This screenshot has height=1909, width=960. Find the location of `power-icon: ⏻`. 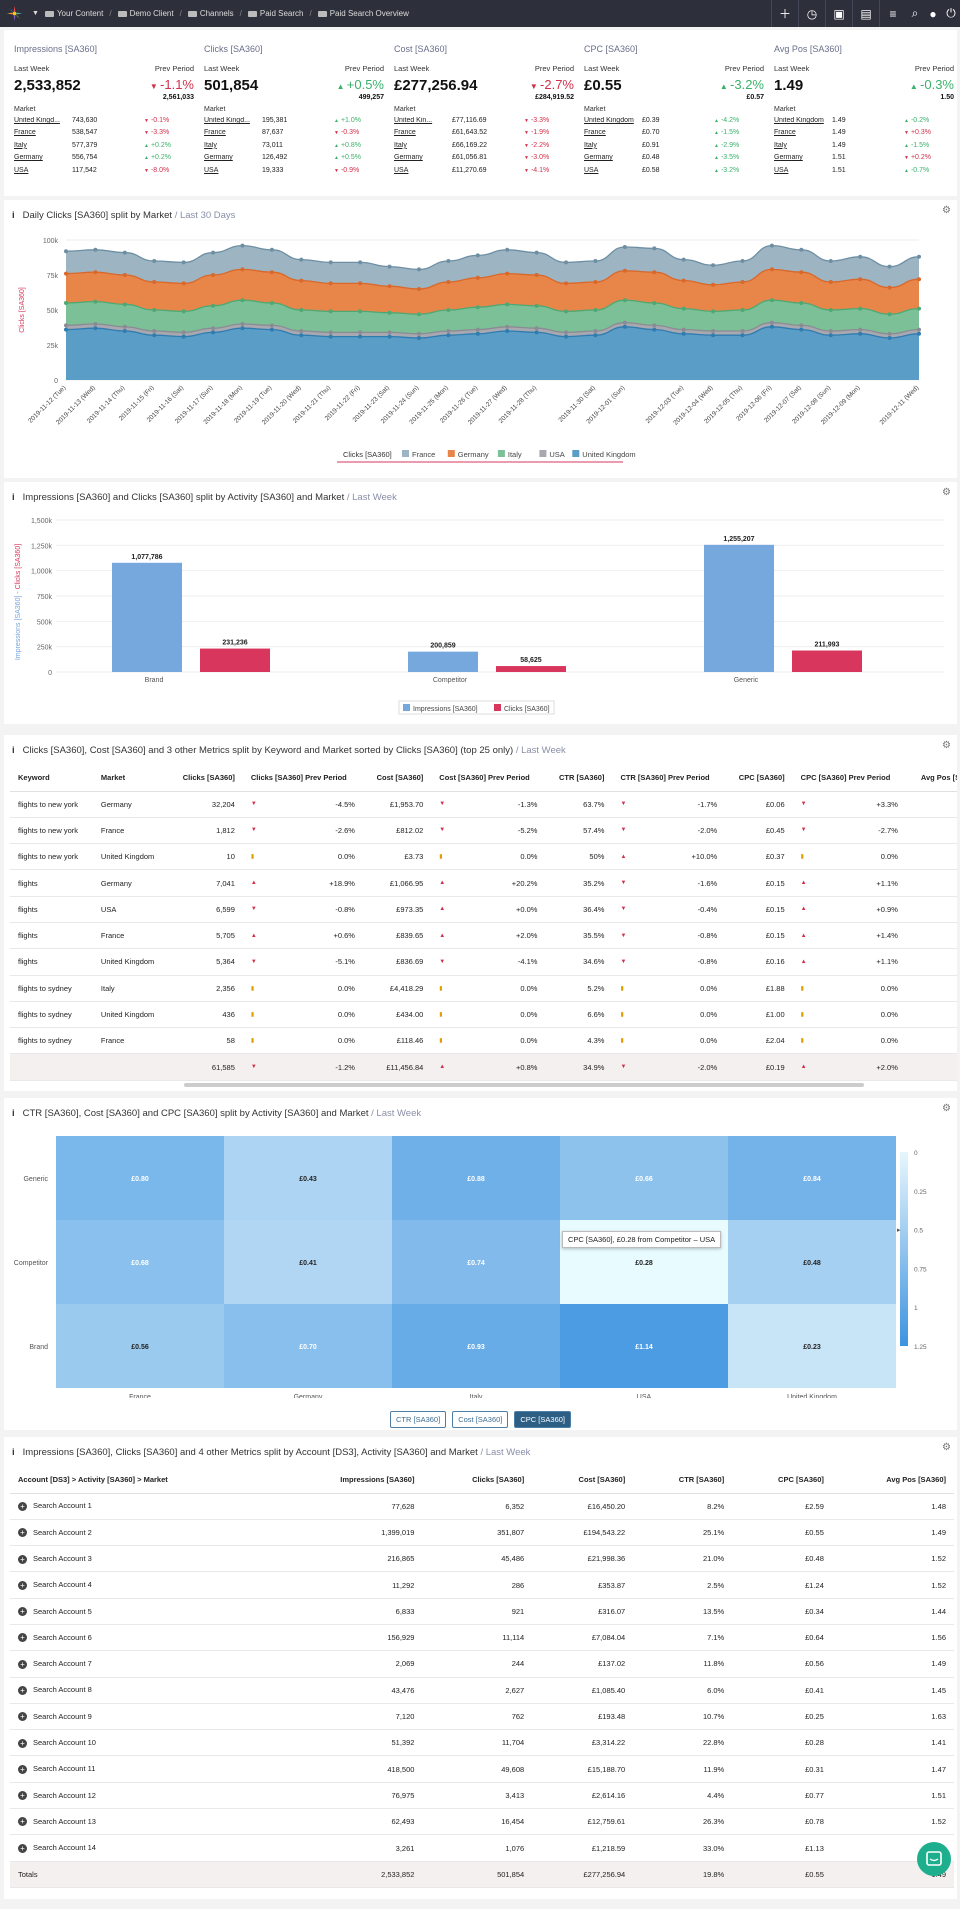

power-icon: ⏻ is located at coordinates (951, 13).